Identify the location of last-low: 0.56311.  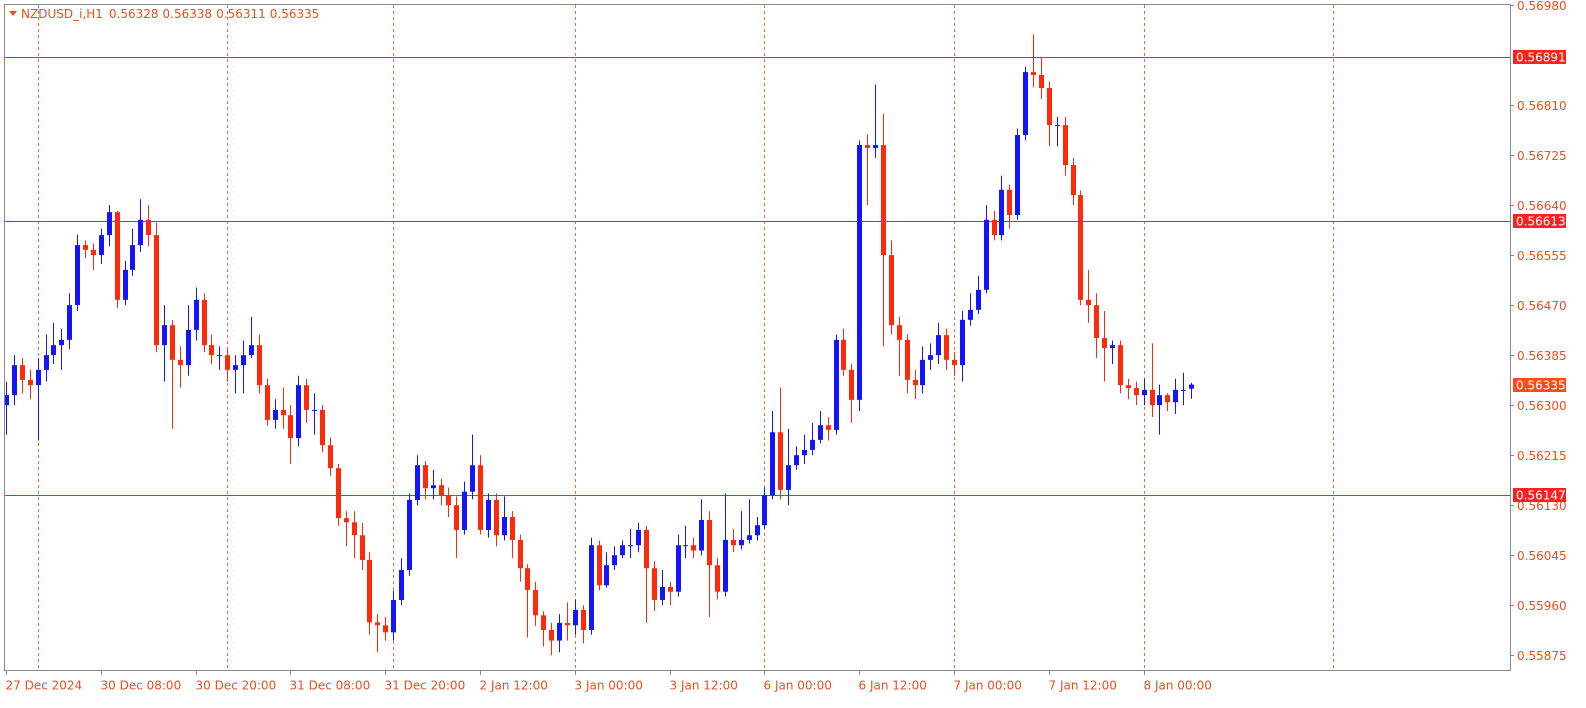
(241, 14).